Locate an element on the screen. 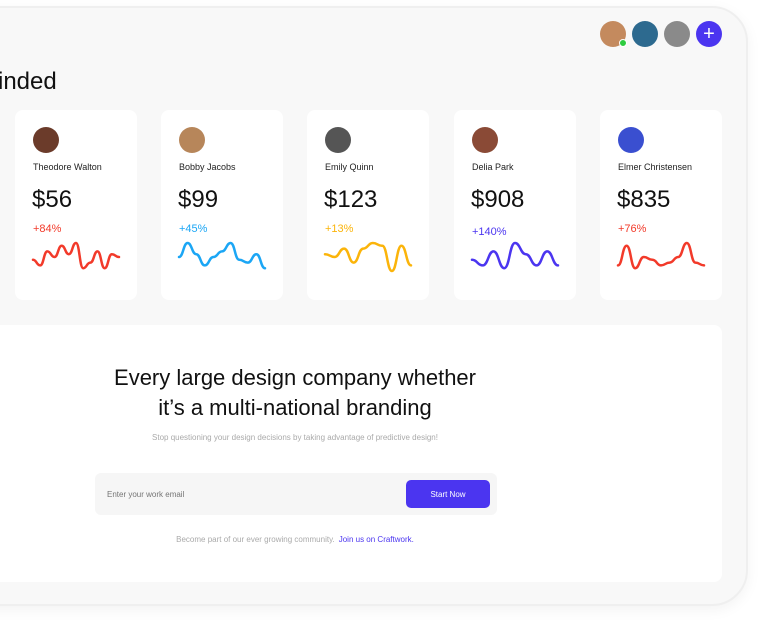 This screenshot has width=768, height=628. user-card: Elmer Christensen $835 +76% is located at coordinates (661, 205).